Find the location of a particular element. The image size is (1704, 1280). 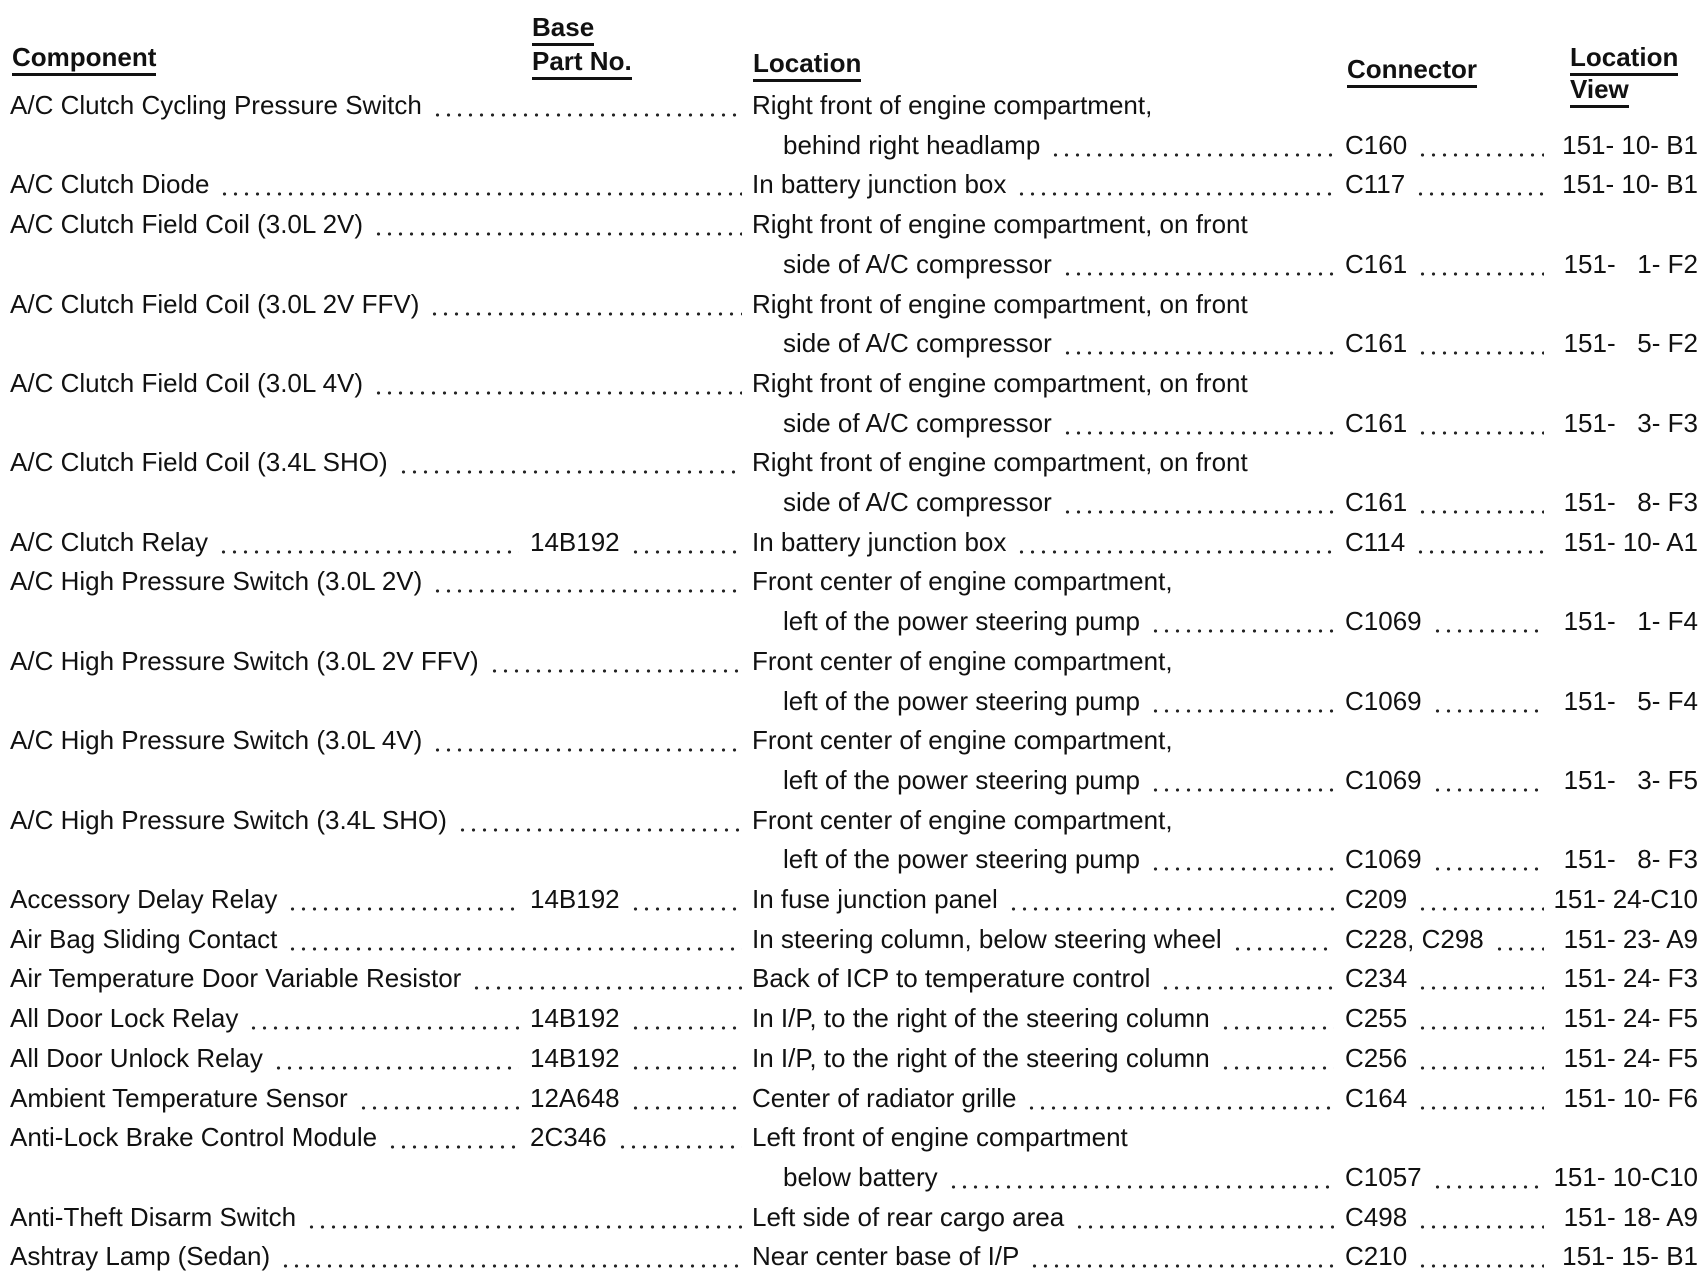

component-cell: A/C Clutch Field Coil (3.4L SHO) is located at coordinates (379, 462).